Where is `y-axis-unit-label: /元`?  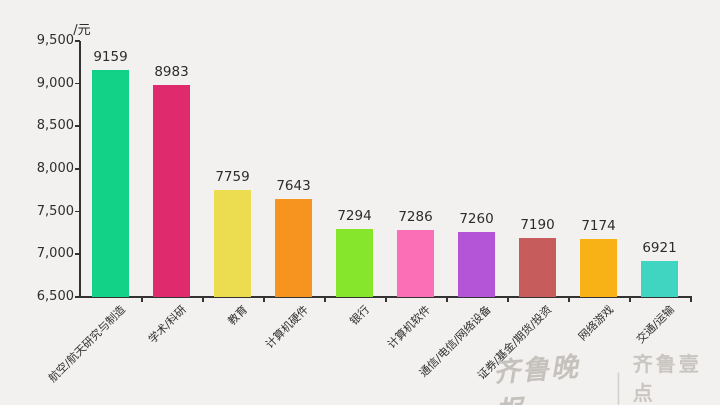
y-axis-unit-label: /元 is located at coordinates (82, 30).